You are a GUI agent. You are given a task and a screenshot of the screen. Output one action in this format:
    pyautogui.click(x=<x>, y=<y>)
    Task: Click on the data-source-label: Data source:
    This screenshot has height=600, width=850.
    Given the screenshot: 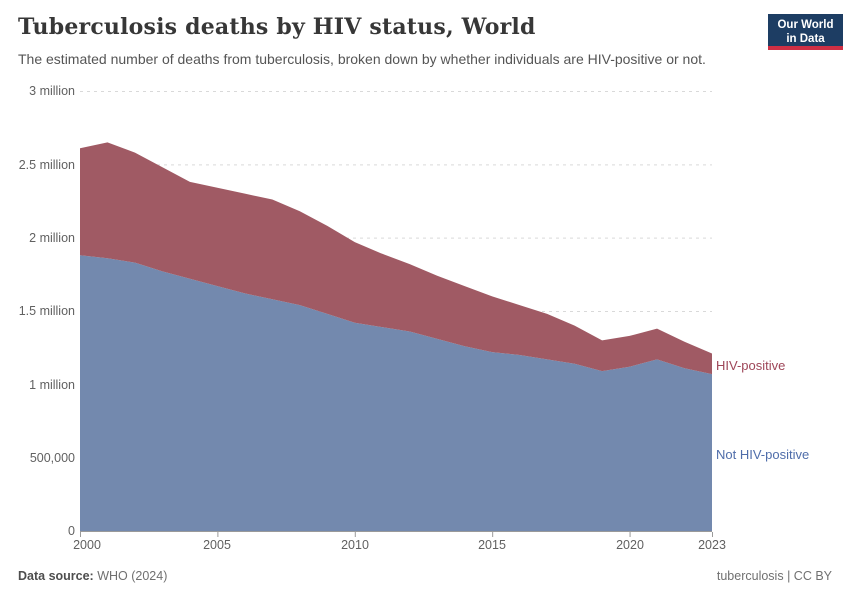 What is the action you would take?
    pyautogui.click(x=56, y=576)
    